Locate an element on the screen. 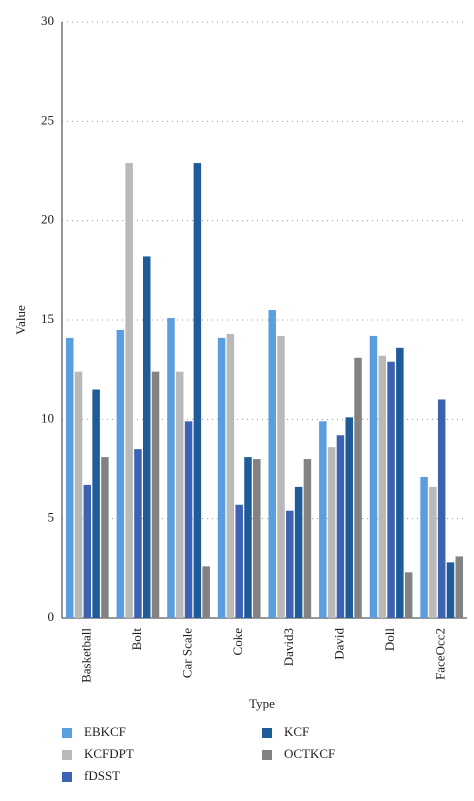 This screenshot has height=801, width=474. x-tick-label: David is located at coordinates (338, 644).